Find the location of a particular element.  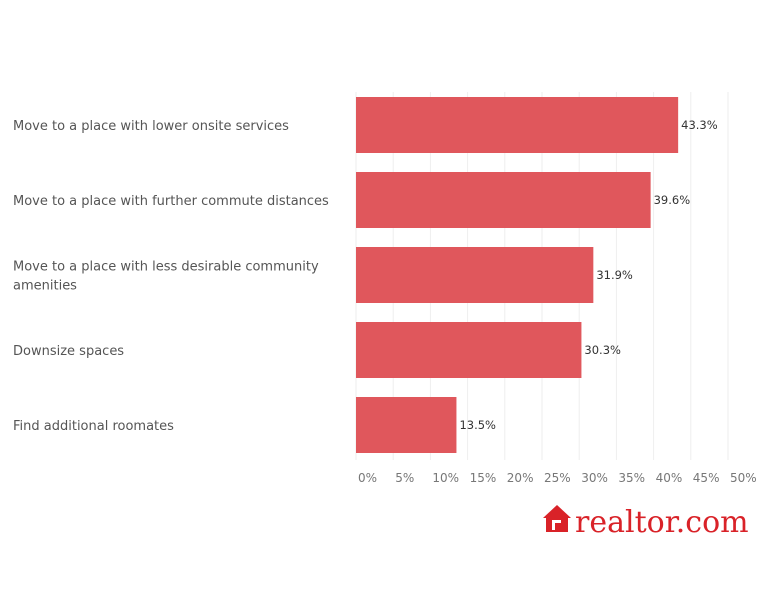

x-tick-label: 10% is located at coordinates (445, 478).